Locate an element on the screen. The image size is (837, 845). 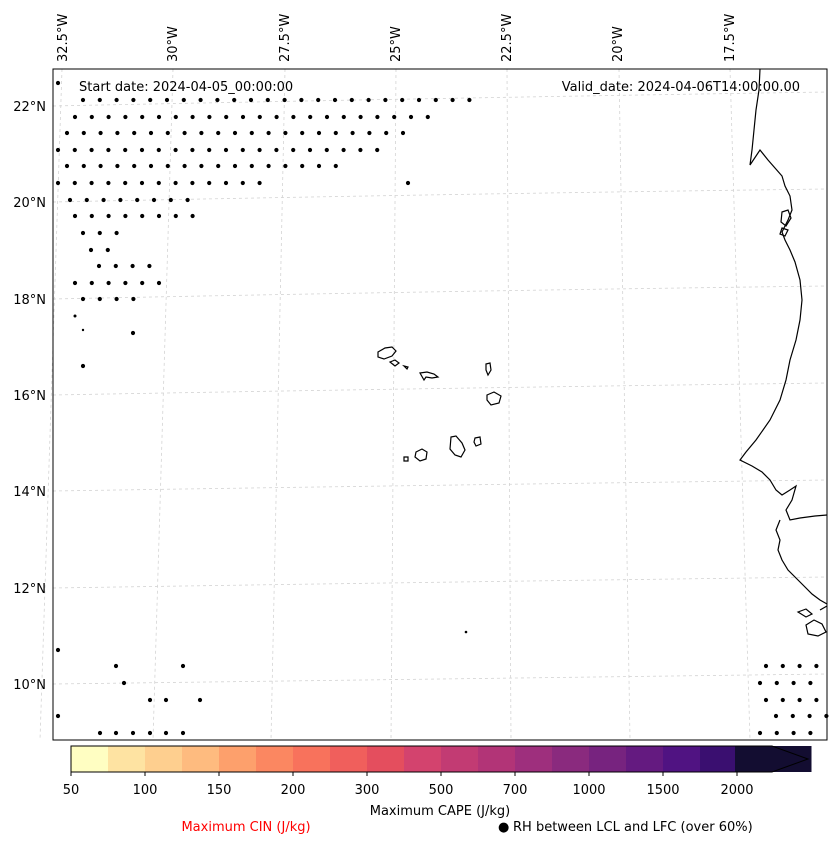
valid-date-label: Valid_date: 2024-04-06T14:00:00.00 is located at coordinates (681, 87).